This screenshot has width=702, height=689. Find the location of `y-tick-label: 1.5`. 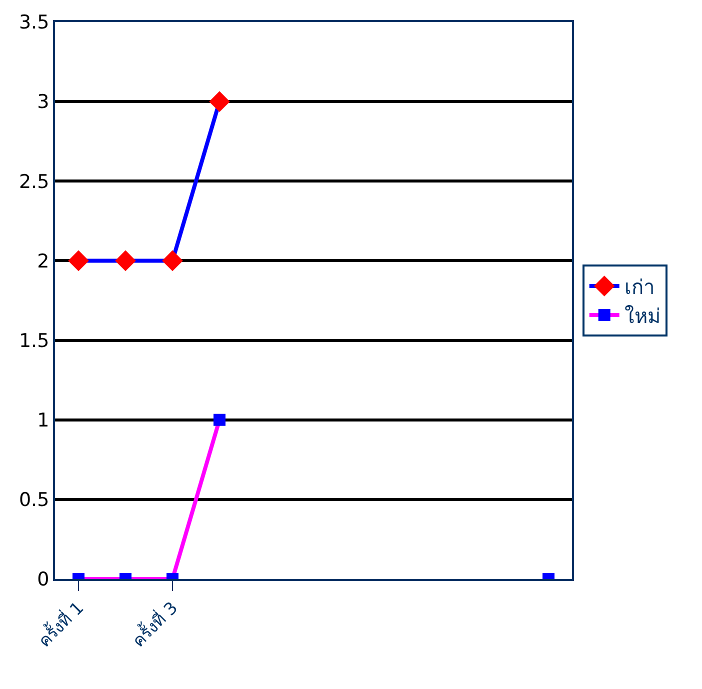

y-tick-label: 1.5 is located at coordinates (34, 341).